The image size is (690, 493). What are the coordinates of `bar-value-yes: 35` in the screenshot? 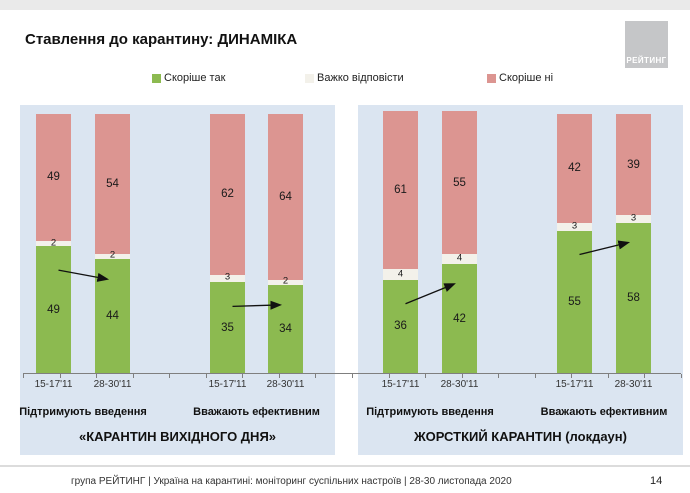 It's located at (227, 327).